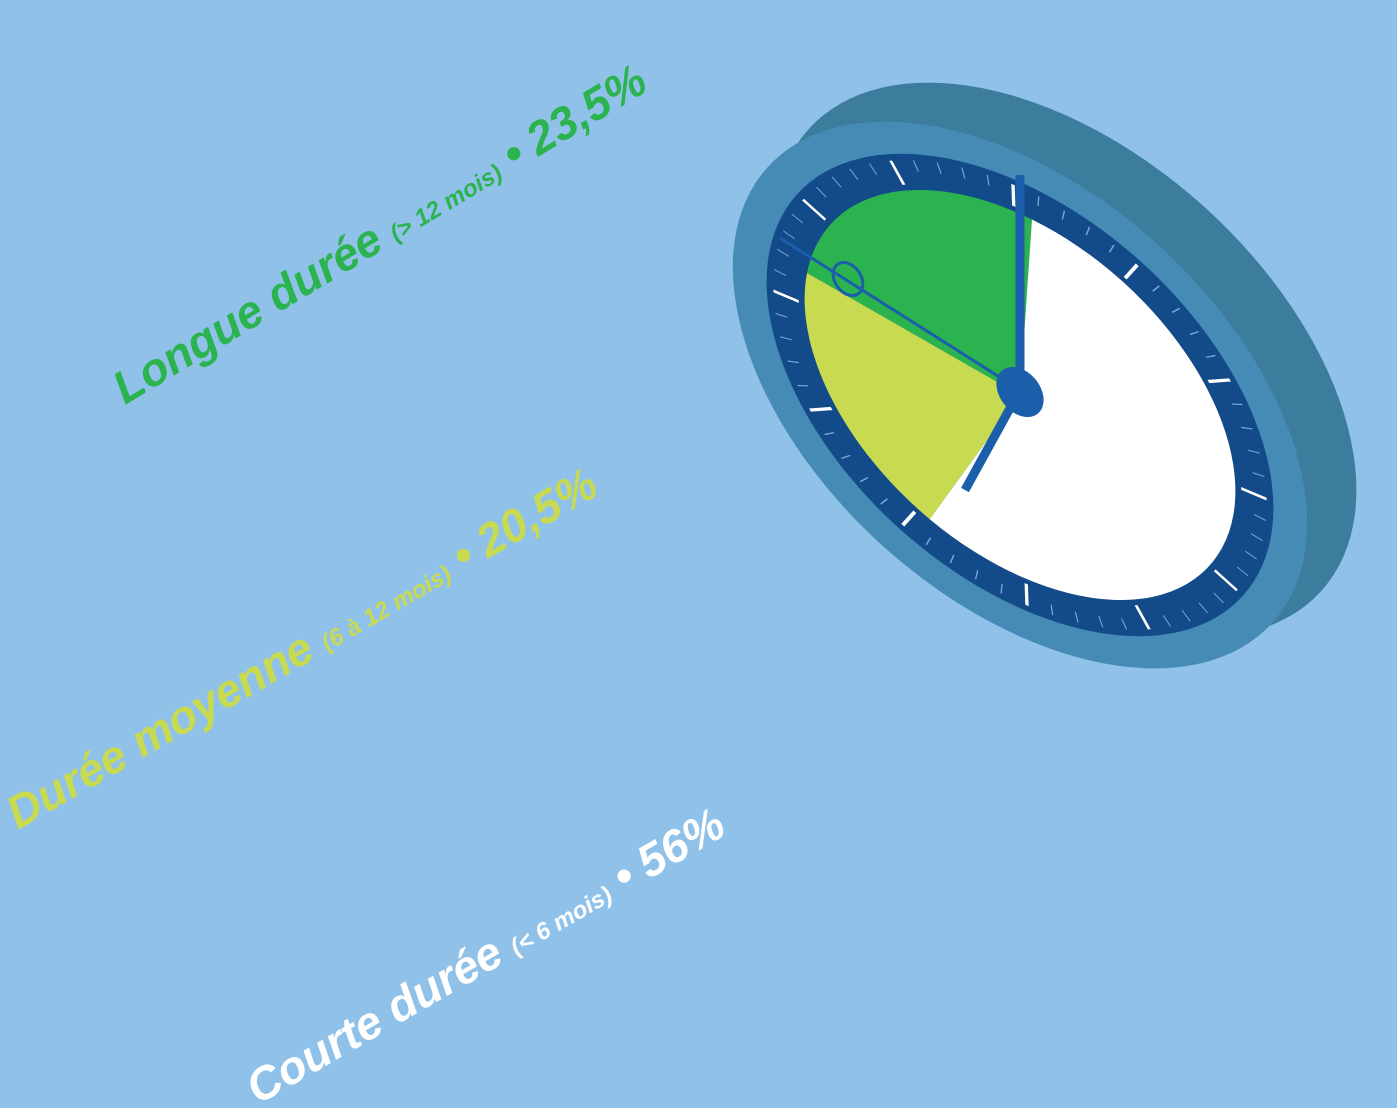 This screenshot has width=1397, height=1108. I want to click on clock-hands, so click(911, 334).